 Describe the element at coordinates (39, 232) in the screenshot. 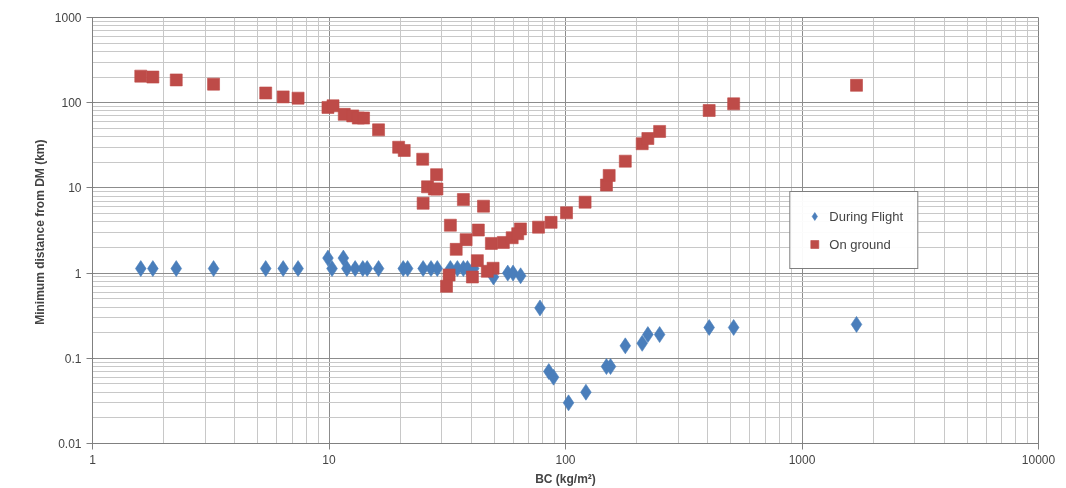

I see `y-axis-title: Minimum distance from DM (km)` at that location.